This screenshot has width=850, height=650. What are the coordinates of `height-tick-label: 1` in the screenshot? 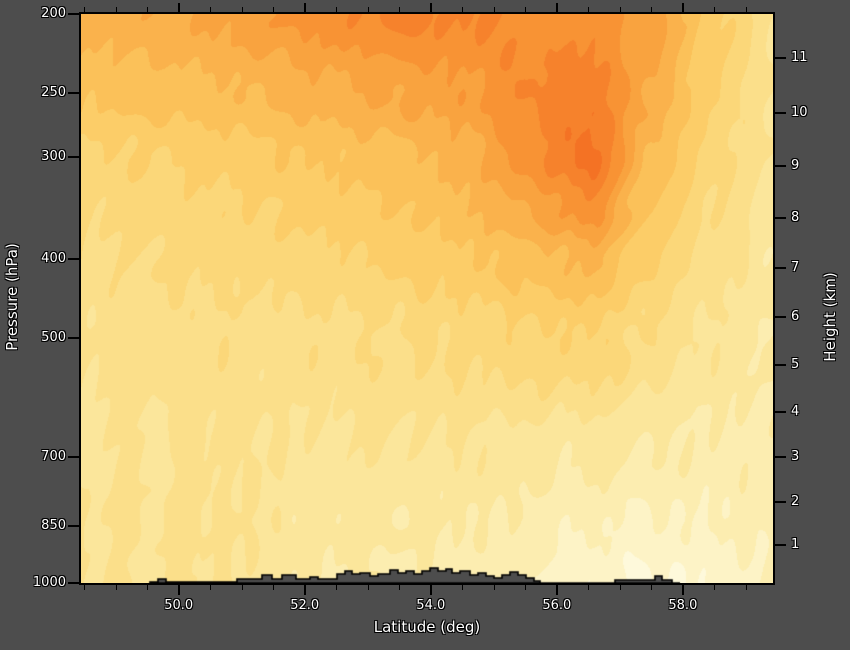 It's located at (795, 545).